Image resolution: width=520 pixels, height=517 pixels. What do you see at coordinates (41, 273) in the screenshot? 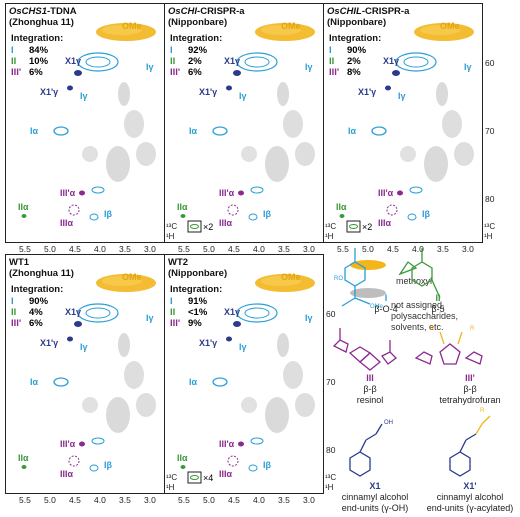
I see `panel-title-line2: (Zhonghua 11)` at bounding box center [41, 273].